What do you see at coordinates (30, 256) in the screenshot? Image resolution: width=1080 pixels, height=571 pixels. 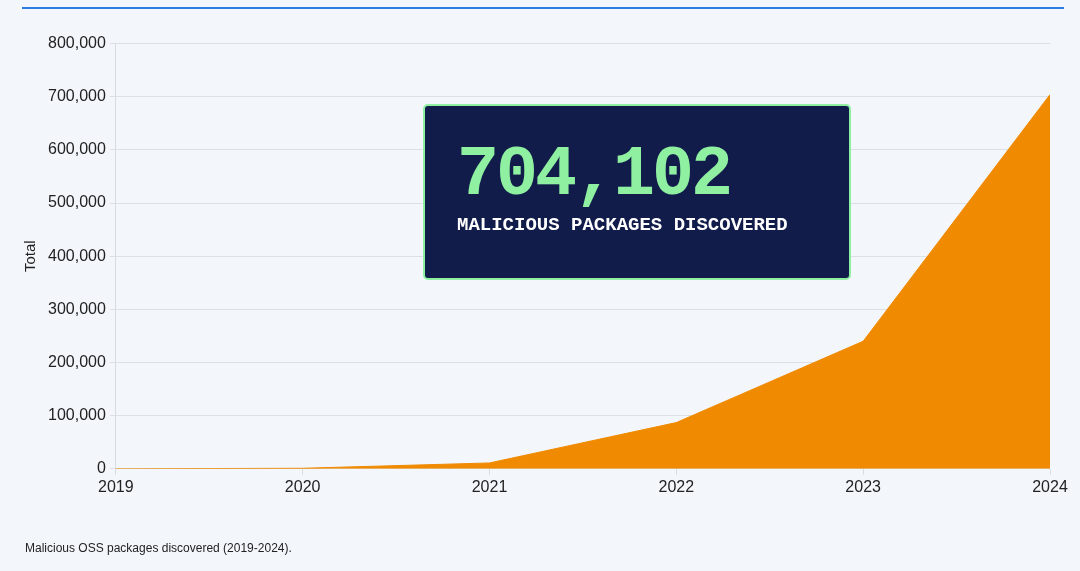 I see `y-axis-title: Total` at bounding box center [30, 256].